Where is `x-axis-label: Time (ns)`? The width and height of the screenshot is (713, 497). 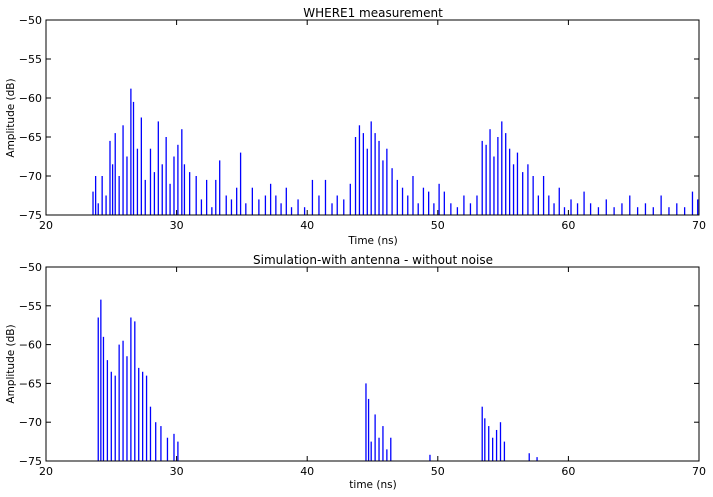
x-axis-label: Time (ns) is located at coordinates (372, 241).